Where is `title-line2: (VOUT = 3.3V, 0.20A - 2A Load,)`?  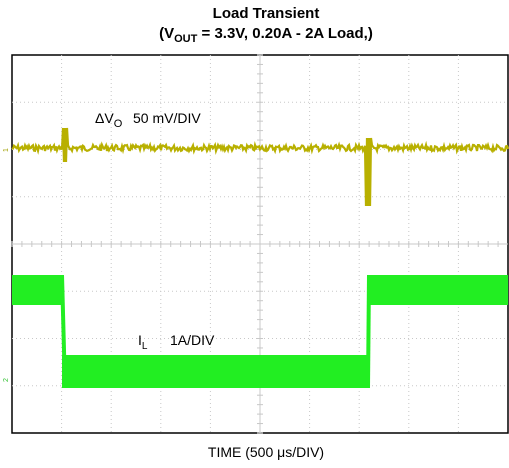 title-line2: (VOUT = 3.3V, 0.20A - 2A Load,) is located at coordinates (266, 35).